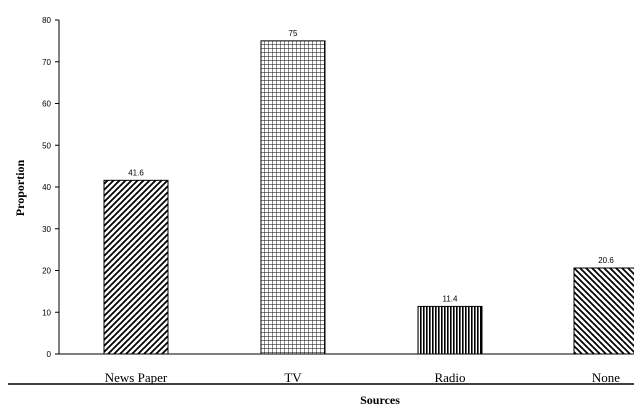 The image size is (634, 408). Describe the element at coordinates (136, 267) in the screenshot. I see `bar-news-paper` at that location.